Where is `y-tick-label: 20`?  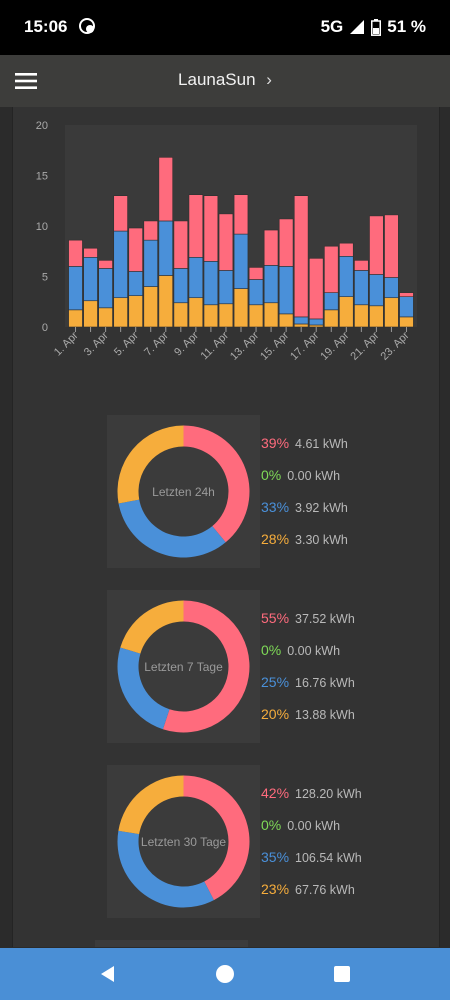
y-tick-label: 20 is located at coordinates (42, 126).